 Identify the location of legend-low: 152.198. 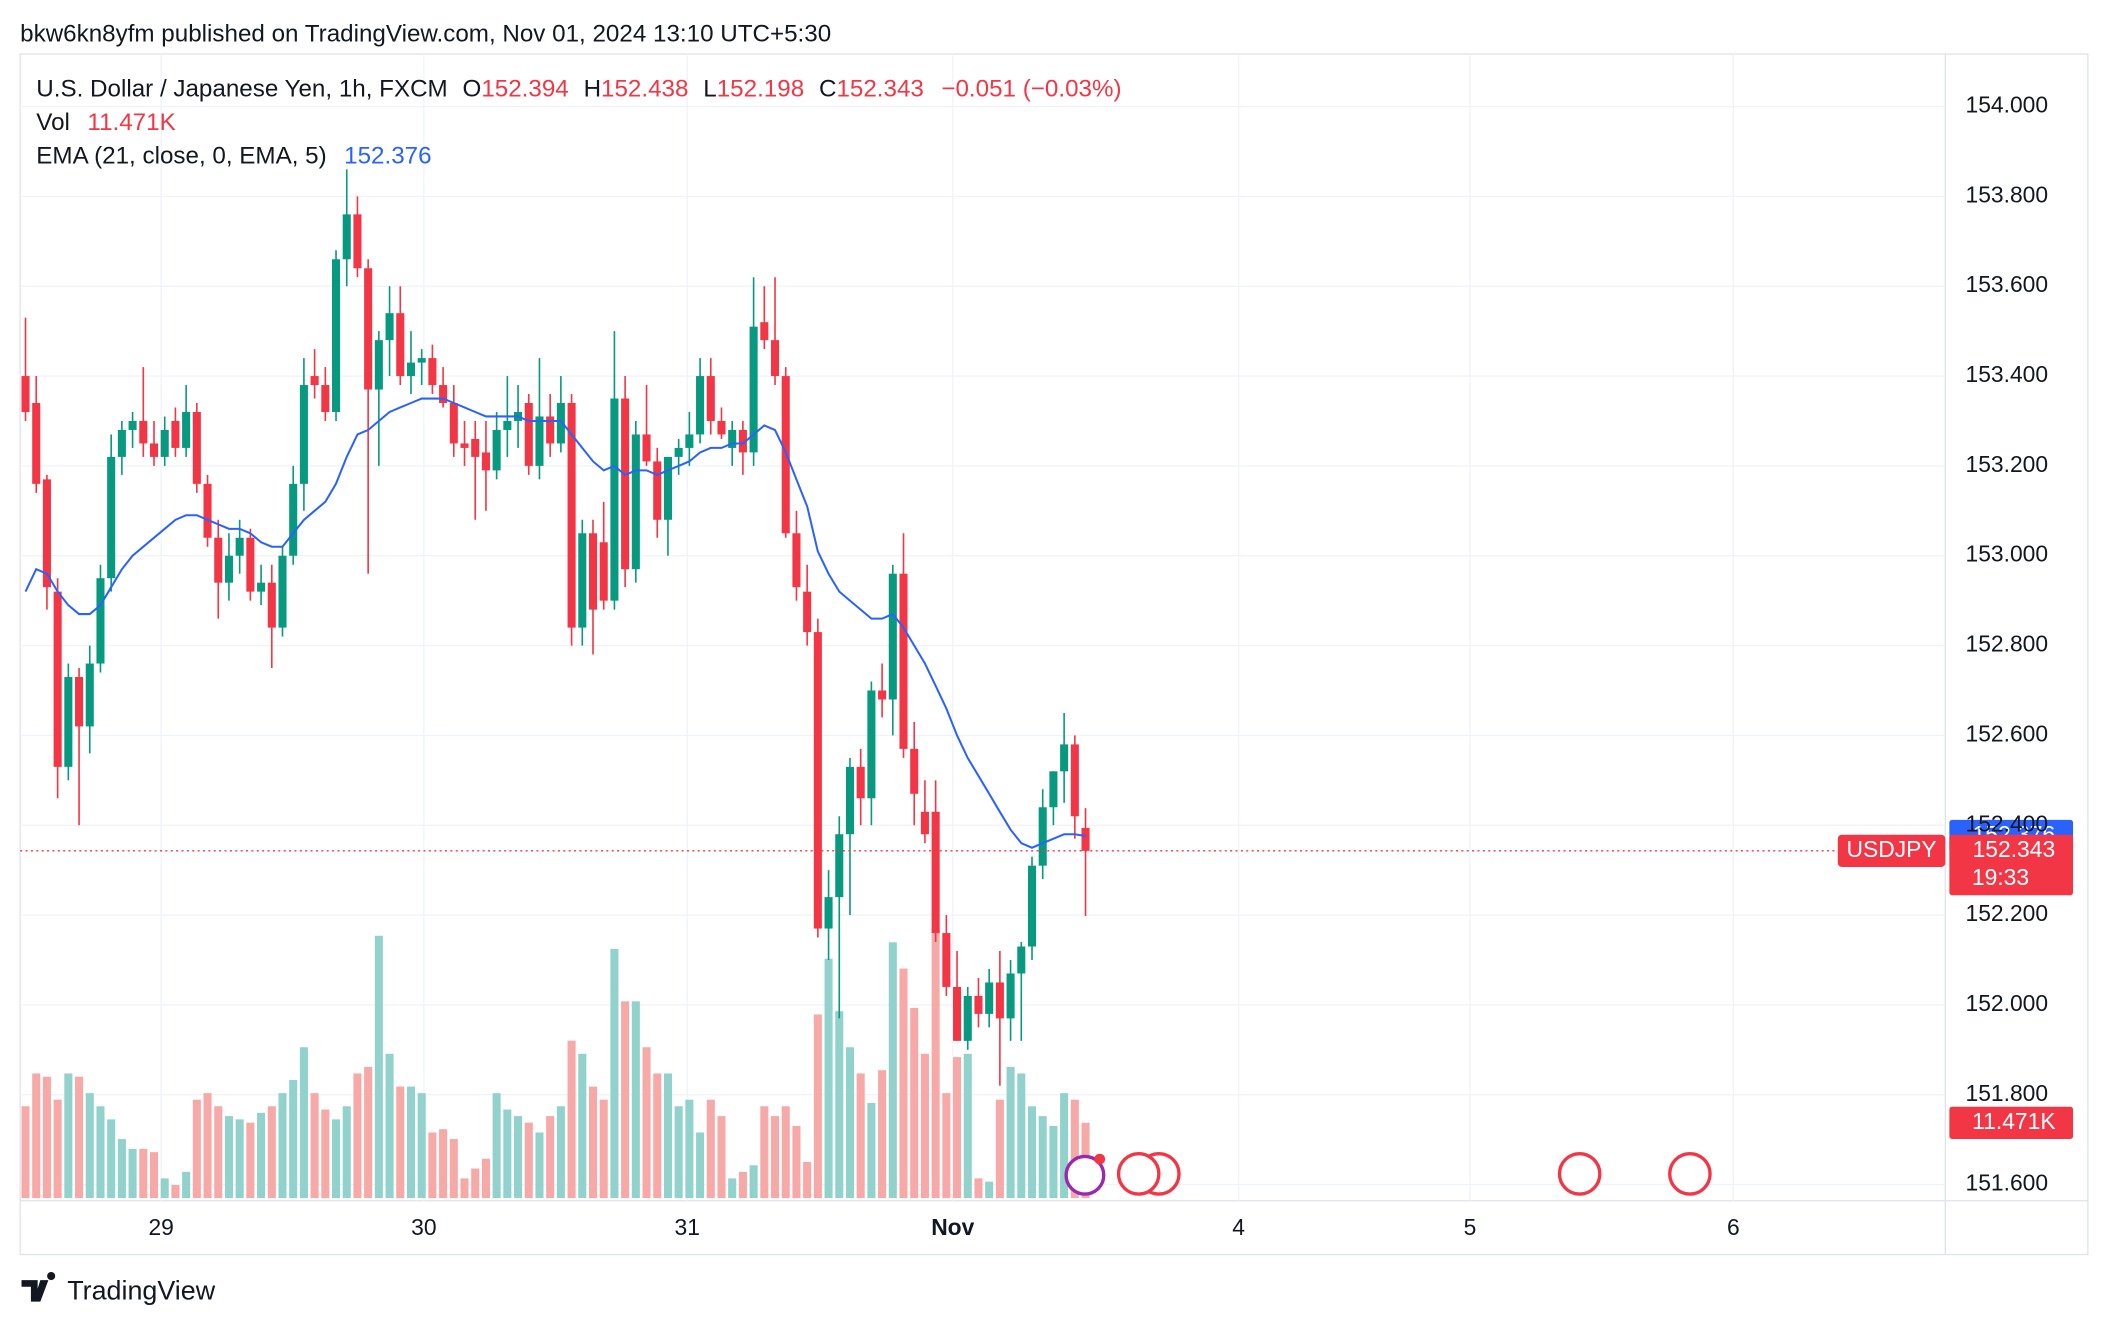
(760, 89).